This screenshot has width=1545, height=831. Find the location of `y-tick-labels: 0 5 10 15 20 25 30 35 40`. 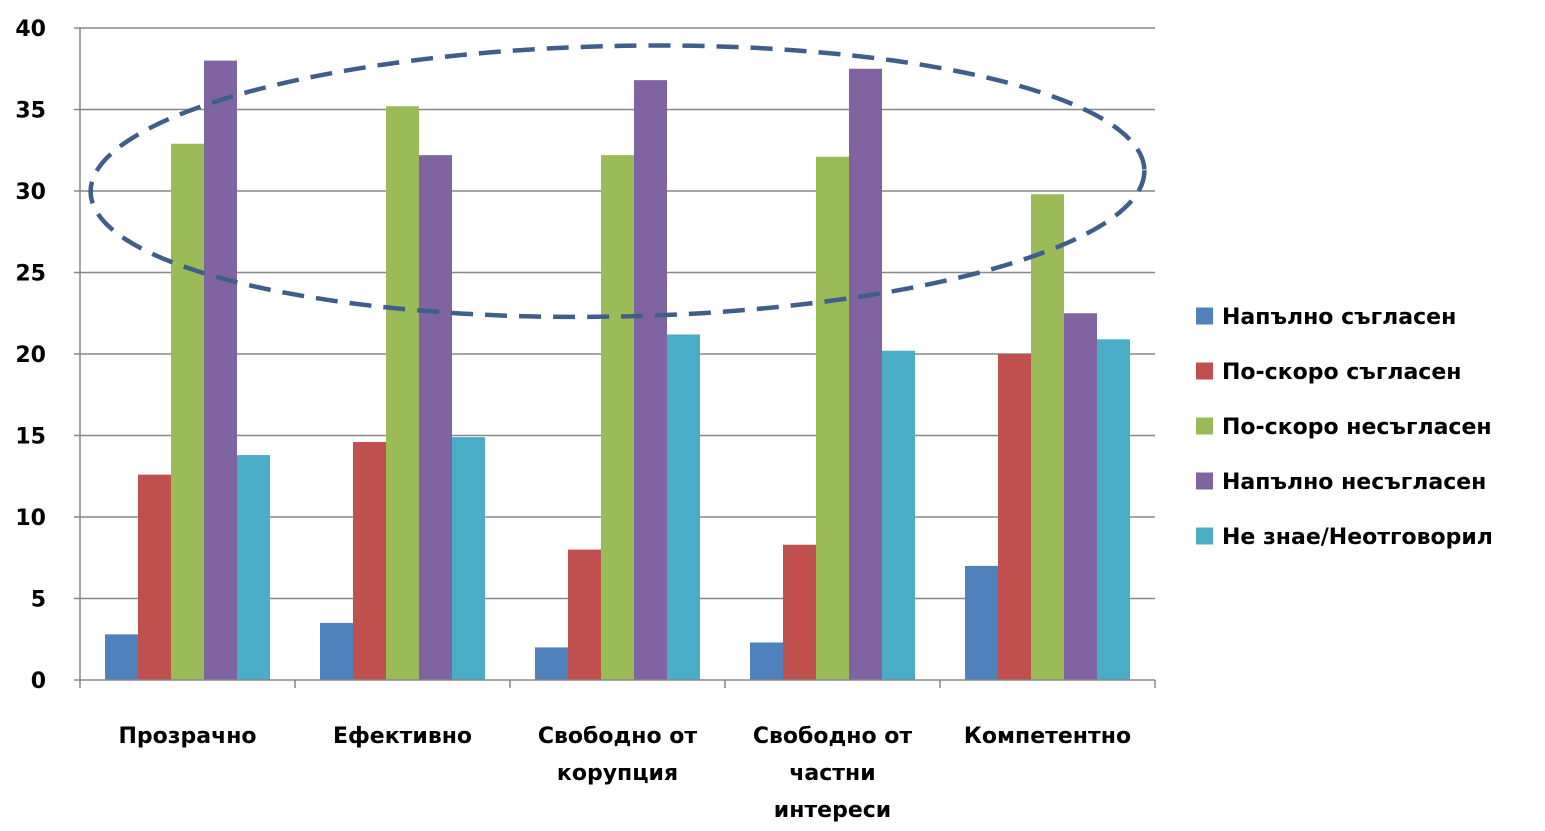

y-tick-labels: 0 5 10 15 20 25 30 35 40 is located at coordinates (30, 355).